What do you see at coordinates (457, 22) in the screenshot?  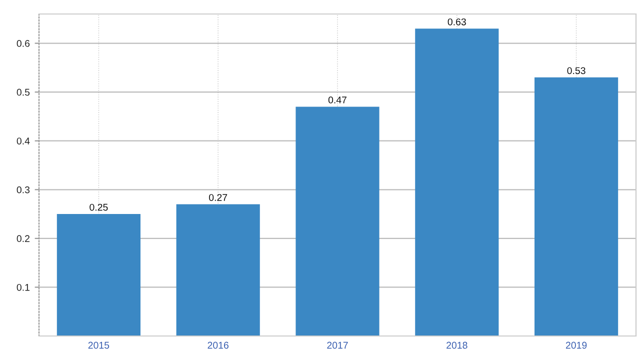 I see `data-label: 0.63` at bounding box center [457, 22].